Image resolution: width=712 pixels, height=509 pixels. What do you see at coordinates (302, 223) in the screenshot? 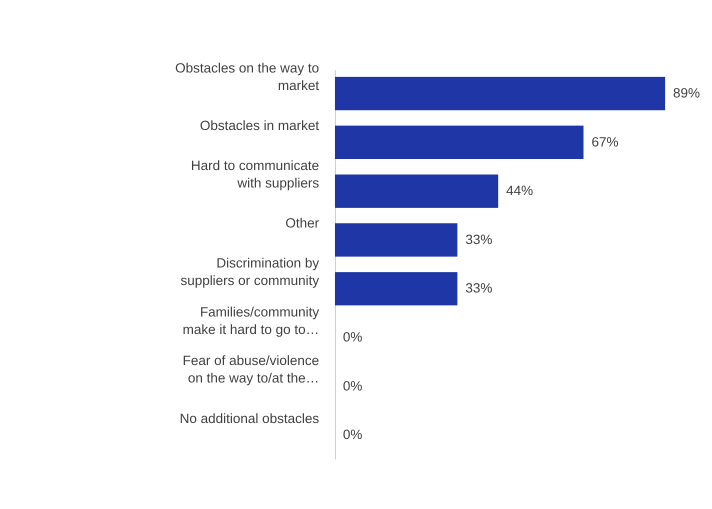
I see `y-tick-label: Other` at bounding box center [302, 223].